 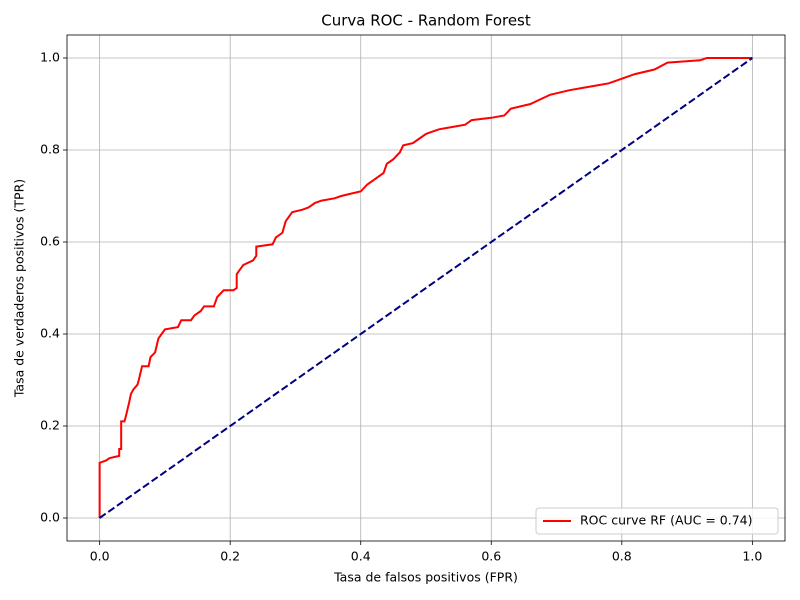 I want to click on legend-label: ROC curve RF (AUC = 0.74), so click(x=666, y=520).